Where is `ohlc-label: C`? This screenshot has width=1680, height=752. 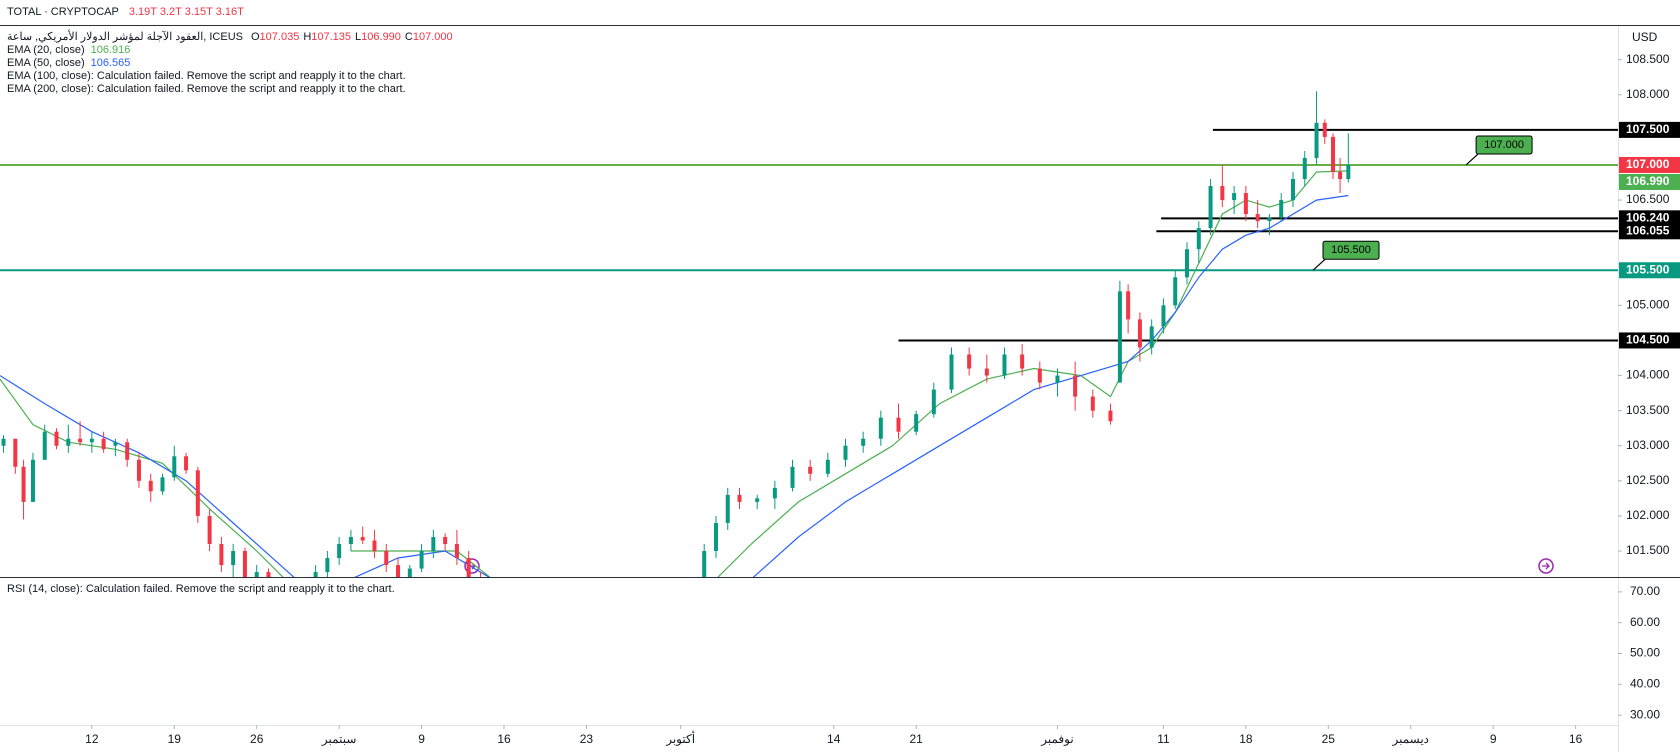
ohlc-label: C is located at coordinates (409, 37).